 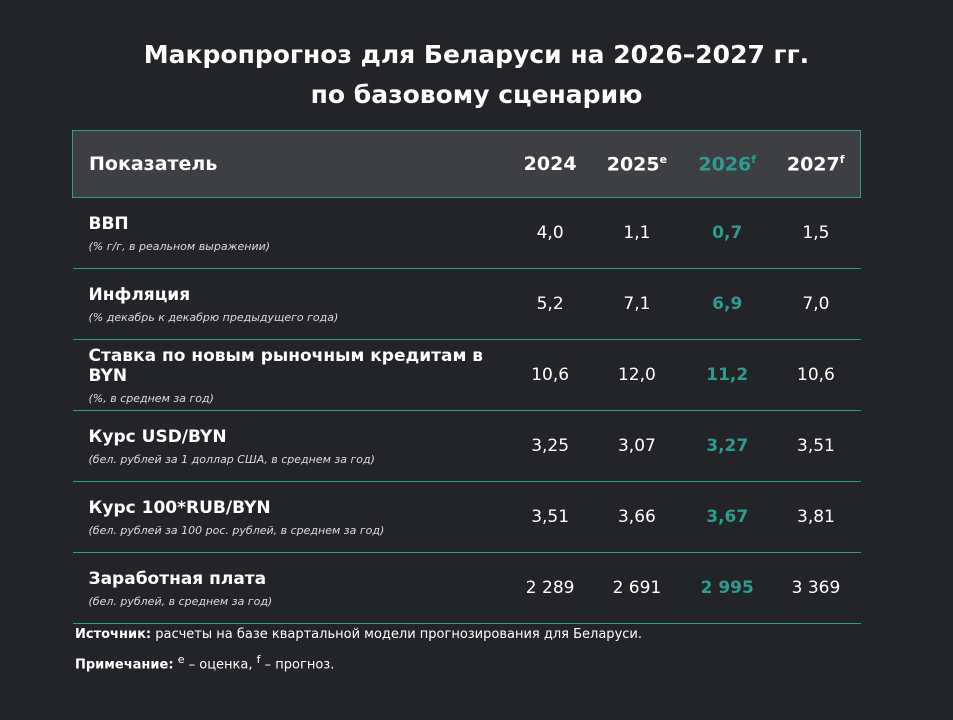 I want to click on indicator-unit: (бел. рублей, в среднем за год), so click(x=180, y=601).